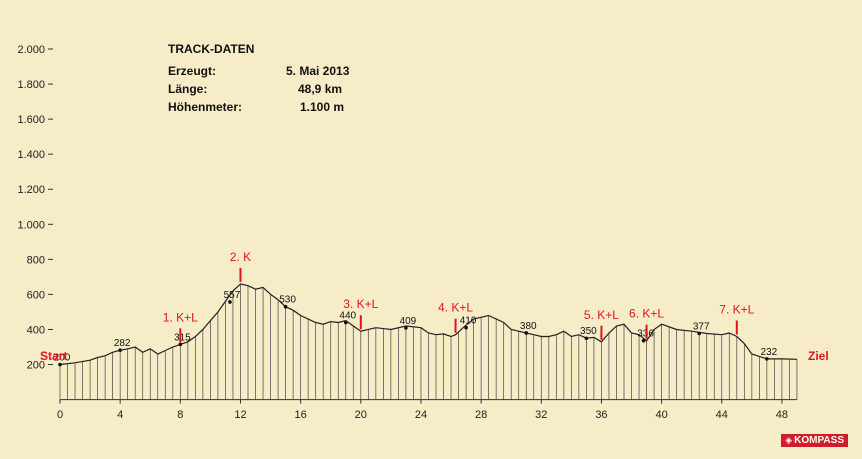  What do you see at coordinates (36, 330) in the screenshot?
I see `y-axis-tick-label: 400` at bounding box center [36, 330].